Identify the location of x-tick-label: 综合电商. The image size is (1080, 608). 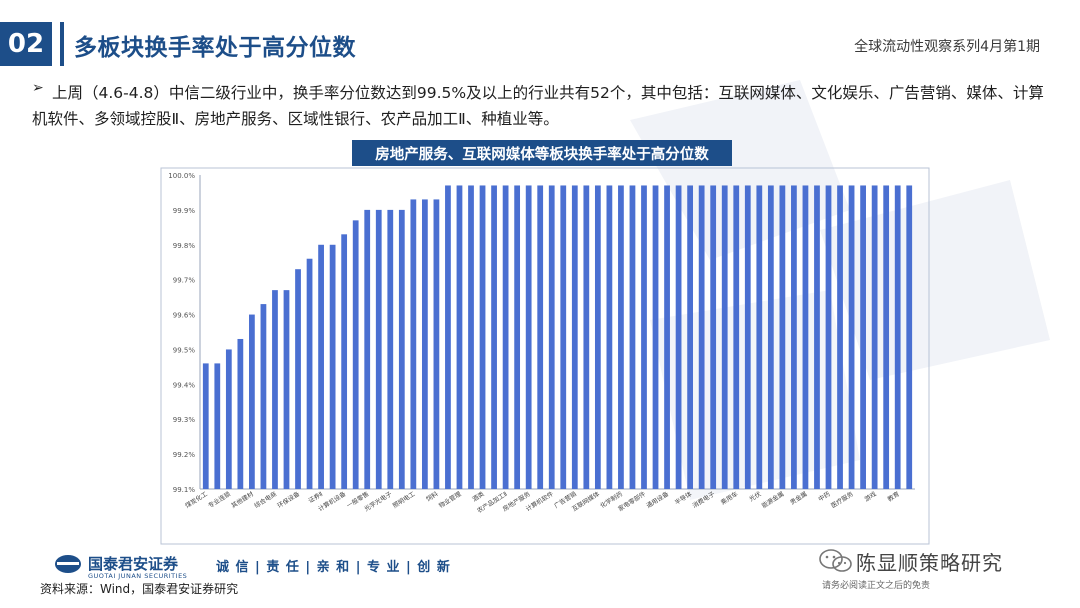
(265, 500).